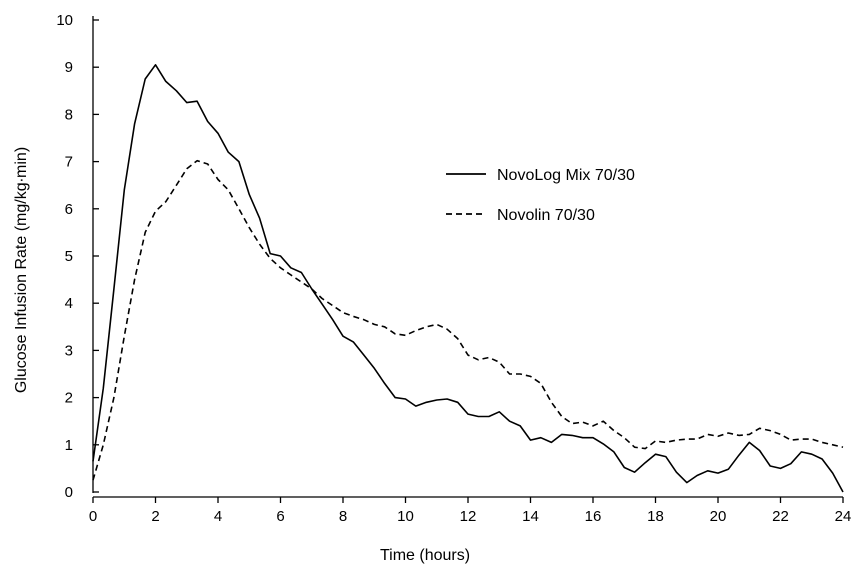 The width and height of the screenshot is (854, 567). I want to click on y-tick-label: 0, so click(69, 492).